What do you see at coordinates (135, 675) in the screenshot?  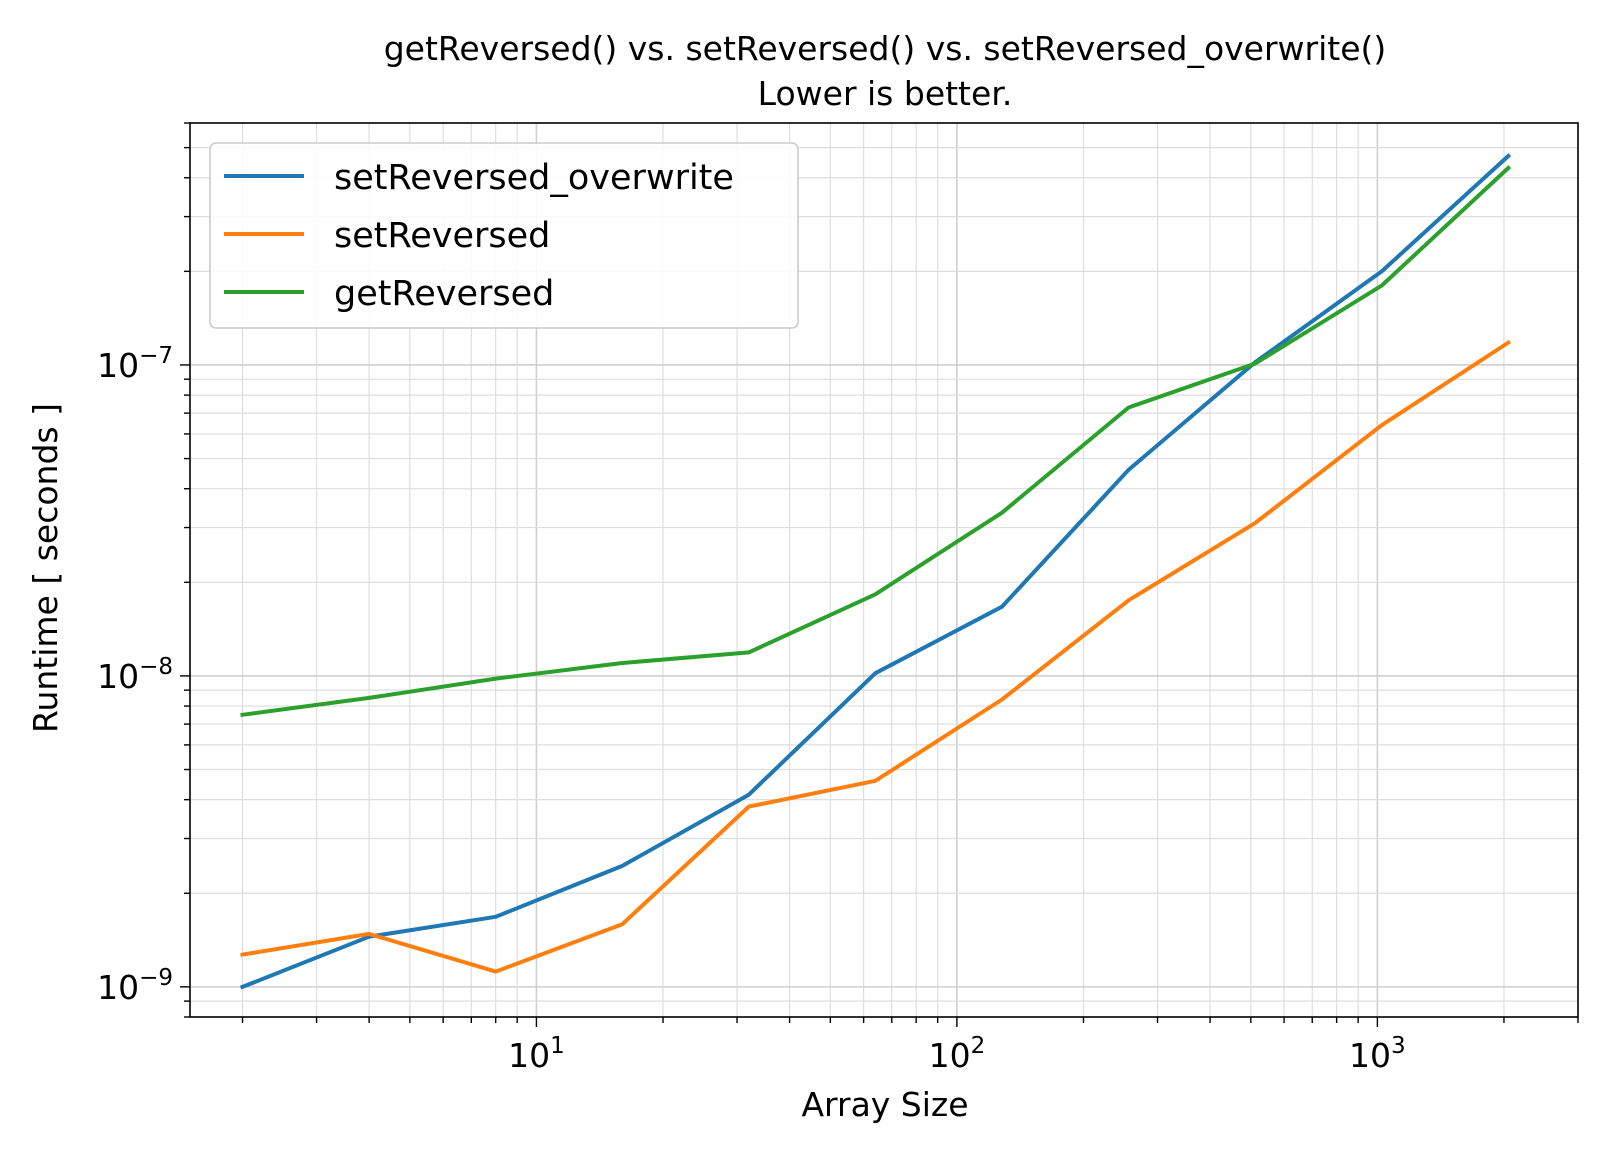 I see `y-tick-label: 10⁻⁸` at bounding box center [135, 675].